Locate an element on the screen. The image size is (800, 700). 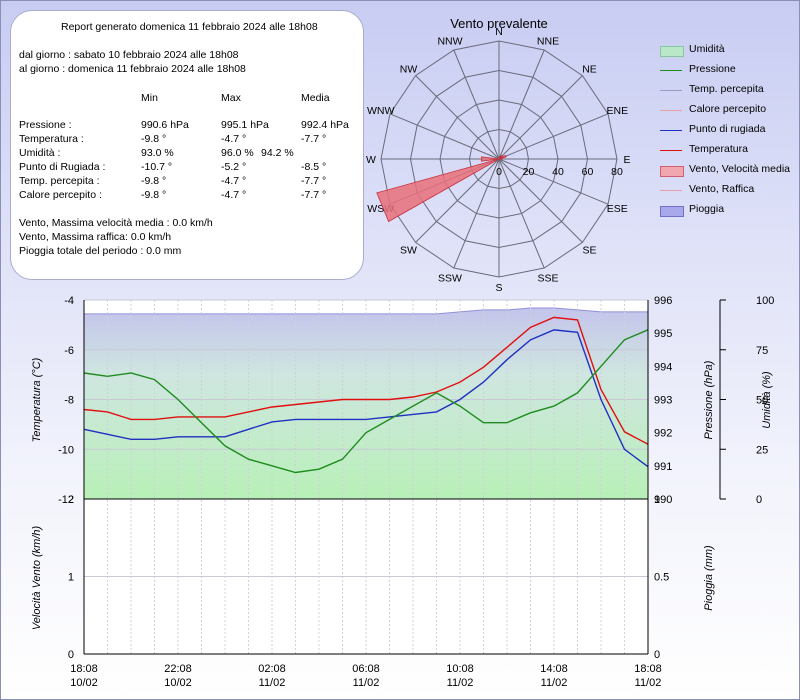
rose-direction-label: SSE is located at coordinates (547, 278).